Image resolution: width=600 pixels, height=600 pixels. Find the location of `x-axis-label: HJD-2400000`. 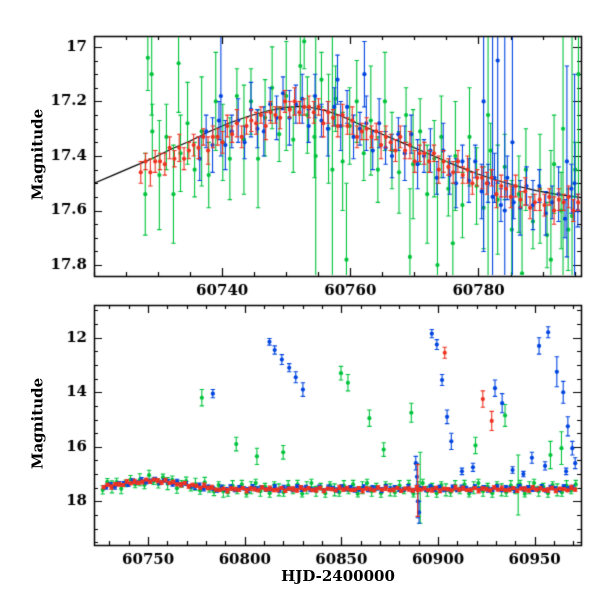

x-axis-label: HJD-2400000 is located at coordinates (338, 576).